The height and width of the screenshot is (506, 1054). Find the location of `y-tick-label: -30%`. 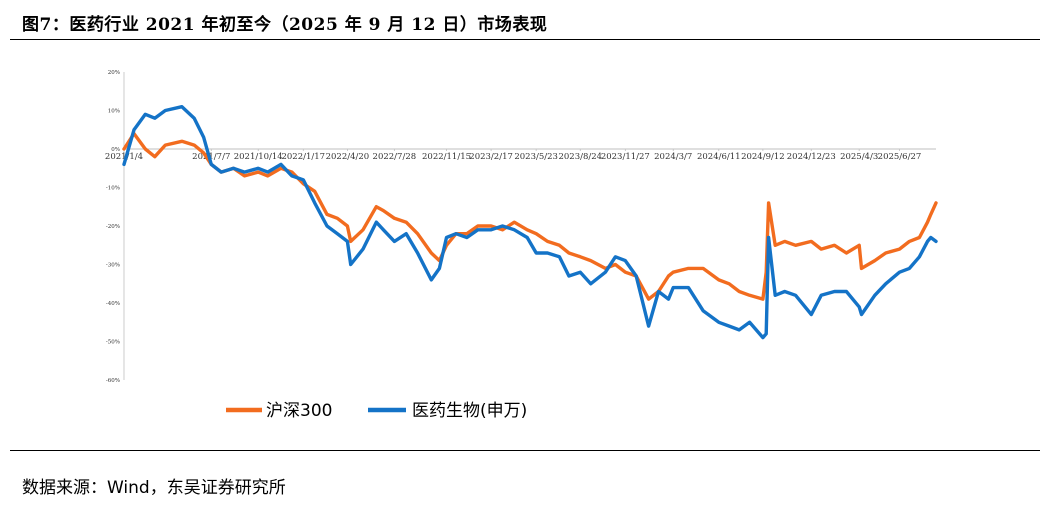

y-tick-label: -30% is located at coordinates (113, 266).